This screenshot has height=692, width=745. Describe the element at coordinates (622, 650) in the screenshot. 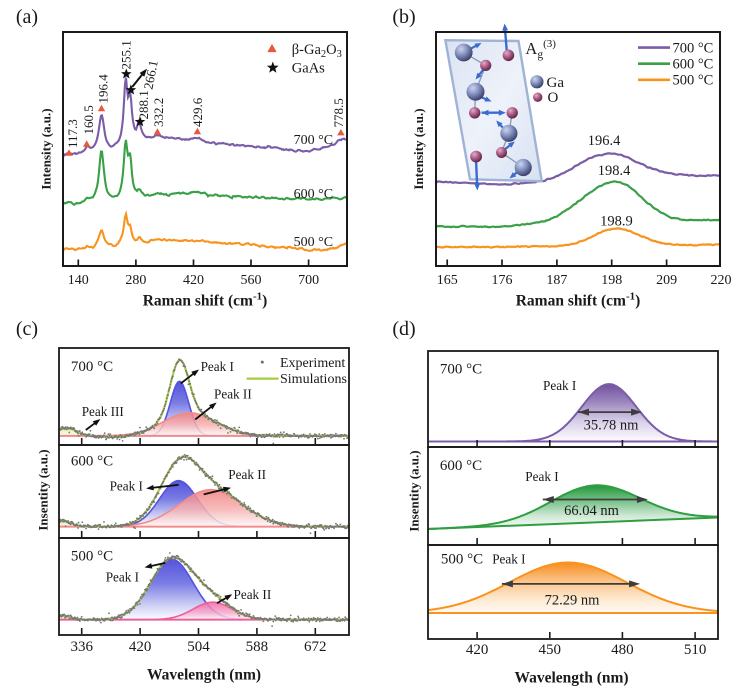

I see `svg-text: 480` at that location.